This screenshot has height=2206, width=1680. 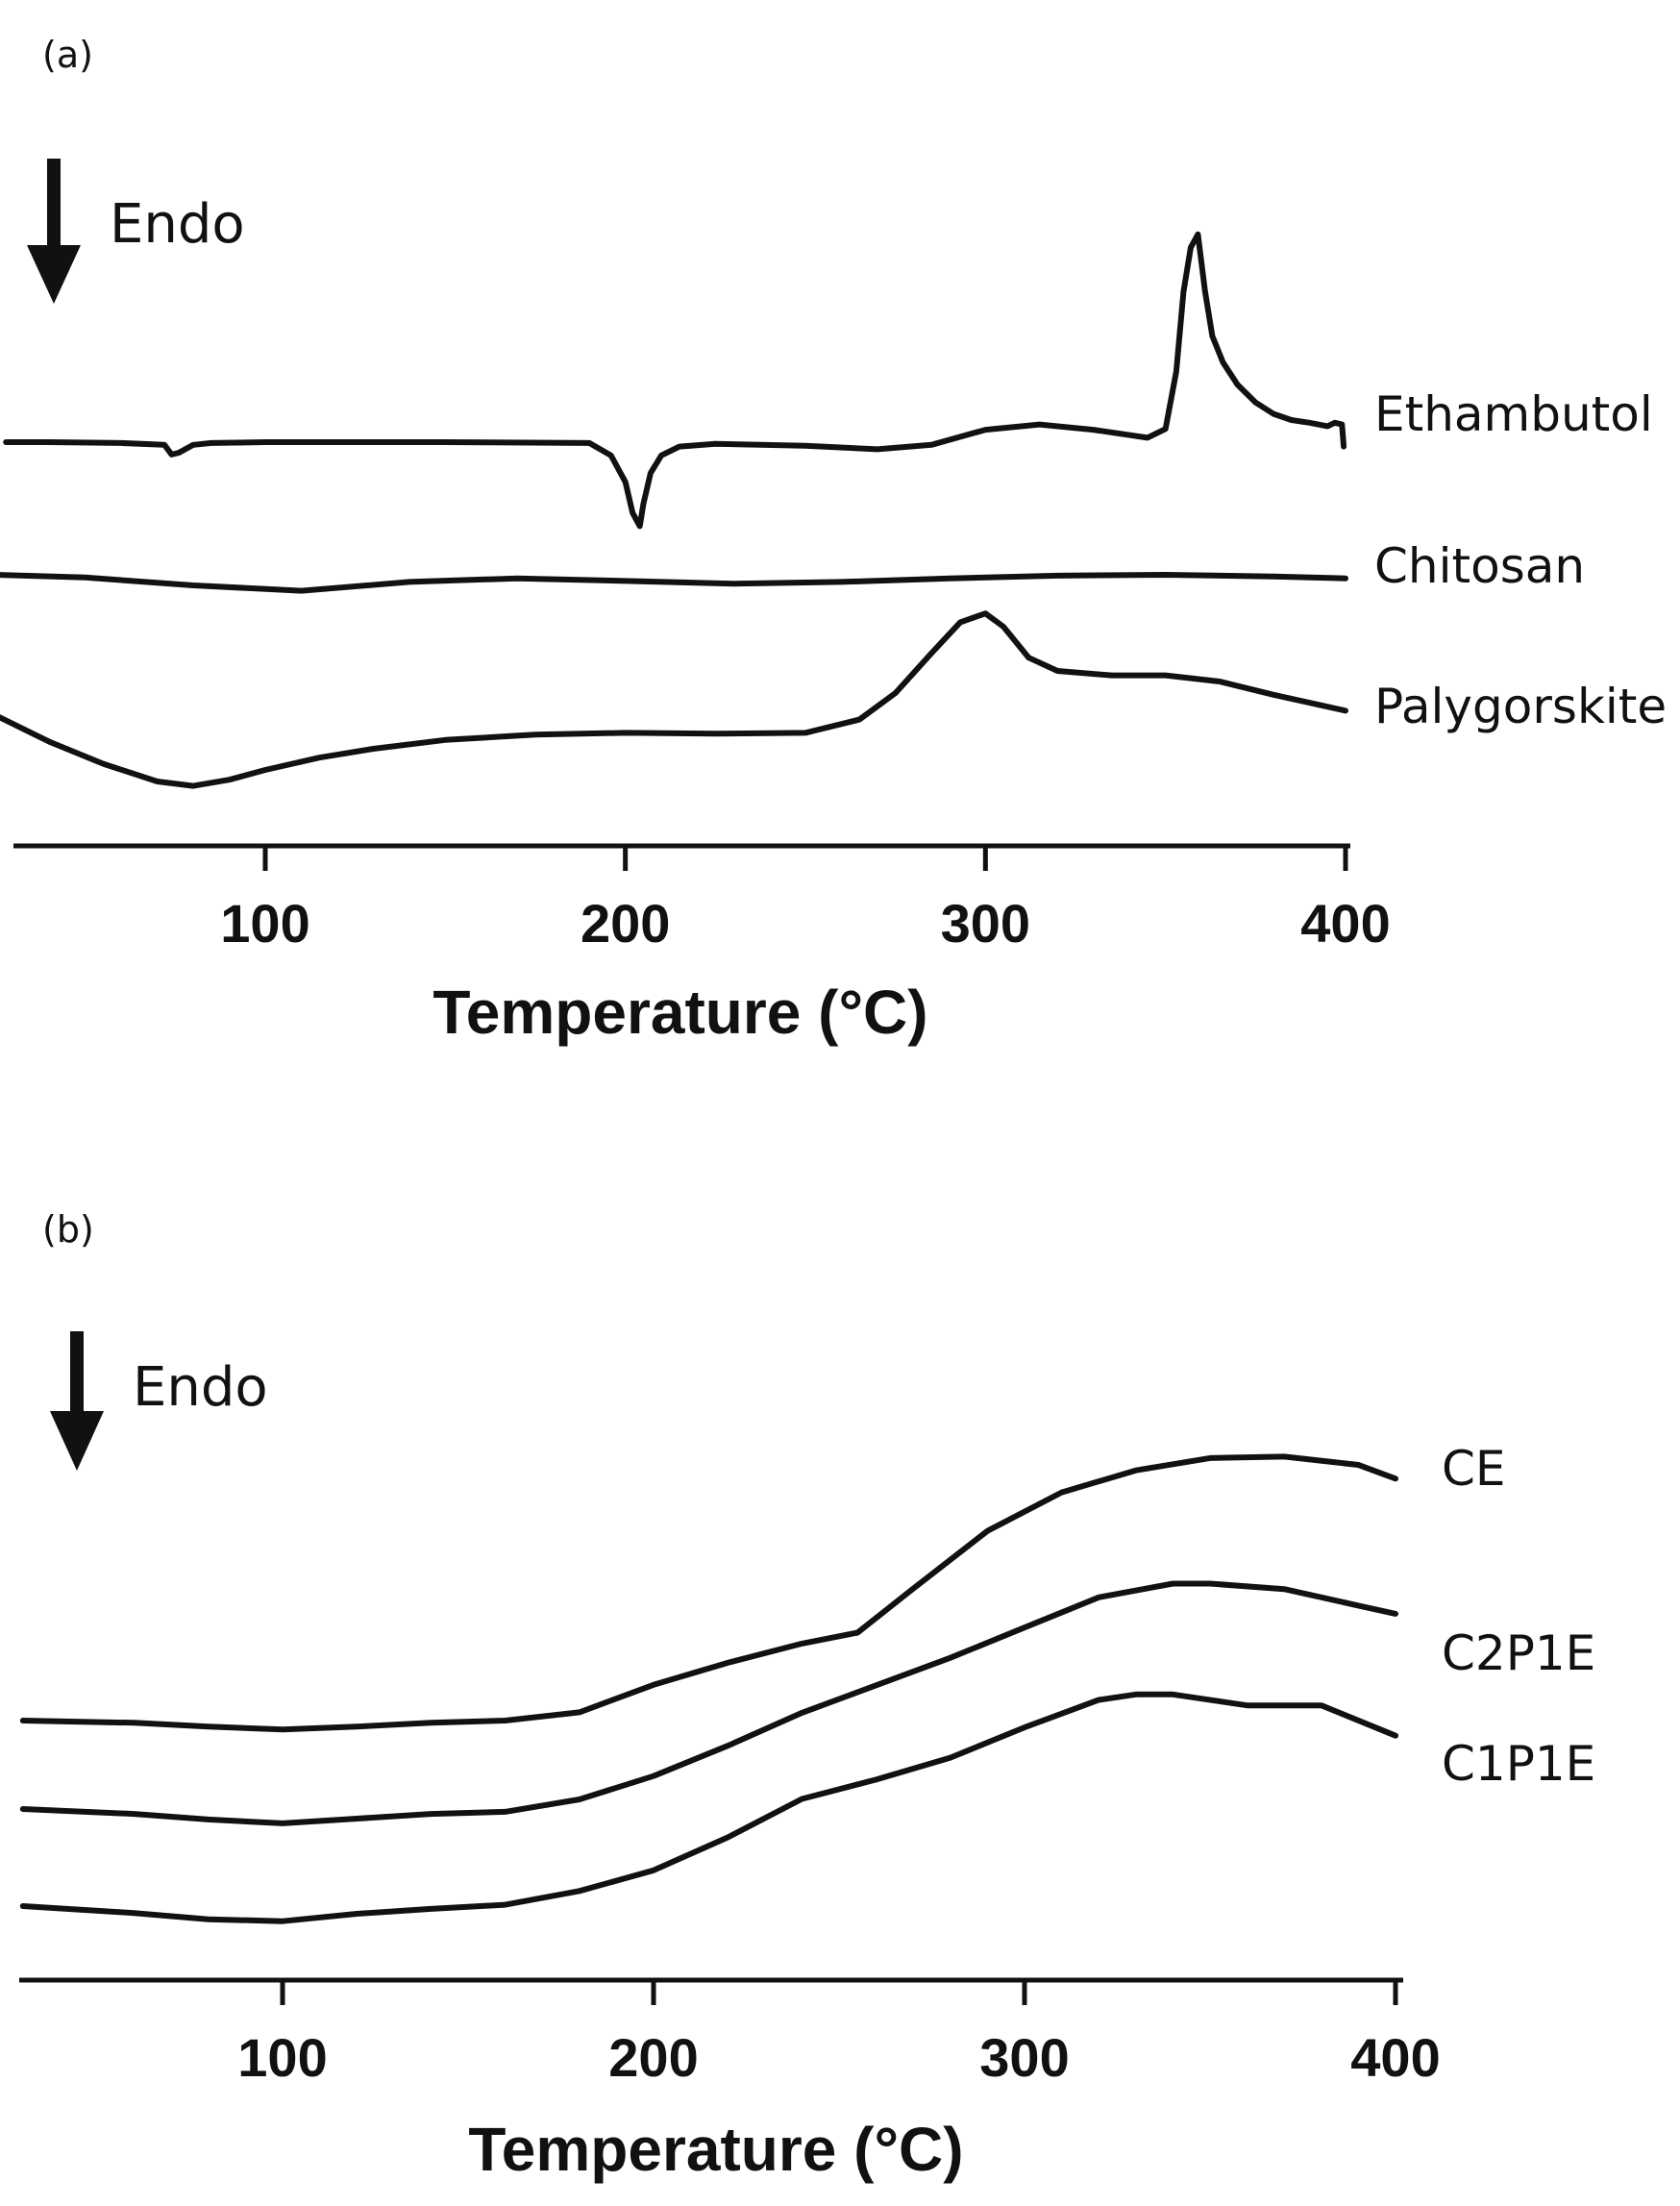 I want to click on x-axis-title-a: Temperature (°C), so click(x=680, y=1012).